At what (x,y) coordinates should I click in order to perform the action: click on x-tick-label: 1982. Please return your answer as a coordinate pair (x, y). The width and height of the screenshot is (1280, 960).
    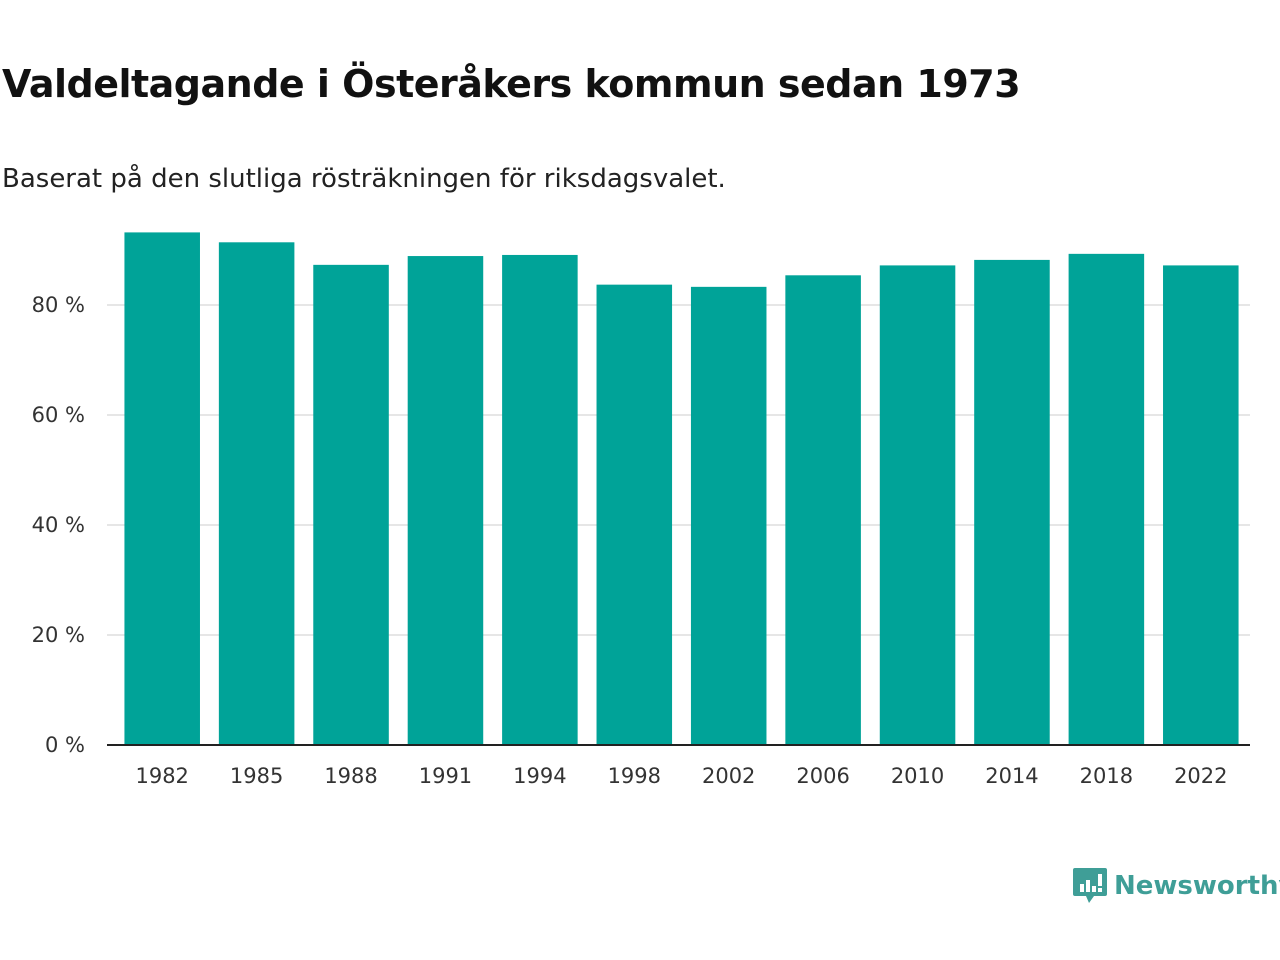
    Looking at the image, I should click on (161, 776).